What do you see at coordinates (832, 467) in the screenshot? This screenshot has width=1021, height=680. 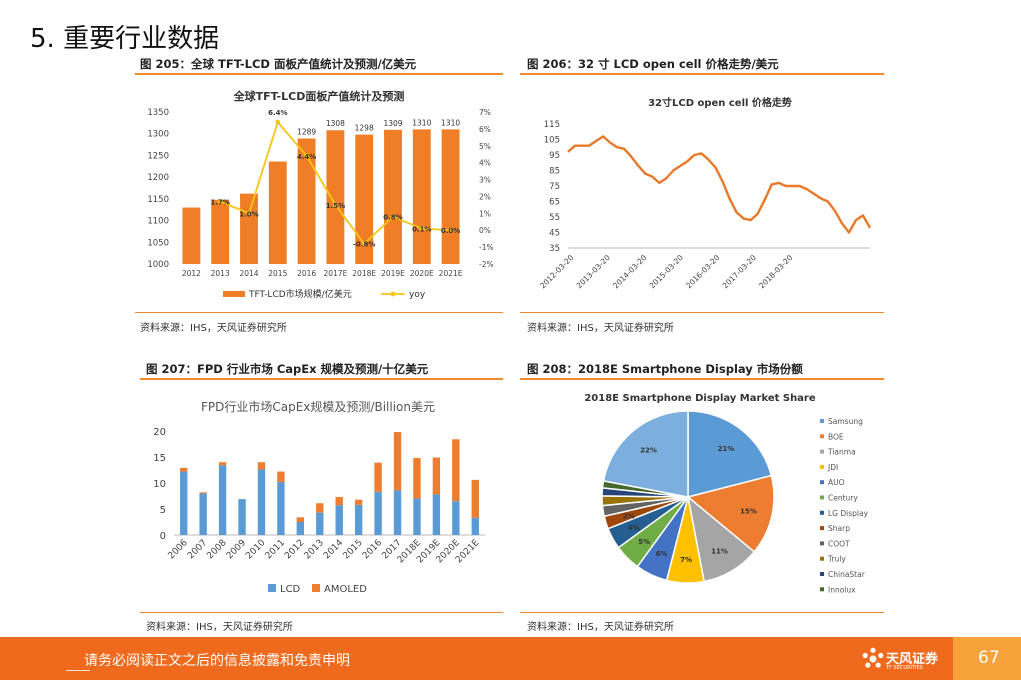 I see `legend-label: JDI` at bounding box center [832, 467].